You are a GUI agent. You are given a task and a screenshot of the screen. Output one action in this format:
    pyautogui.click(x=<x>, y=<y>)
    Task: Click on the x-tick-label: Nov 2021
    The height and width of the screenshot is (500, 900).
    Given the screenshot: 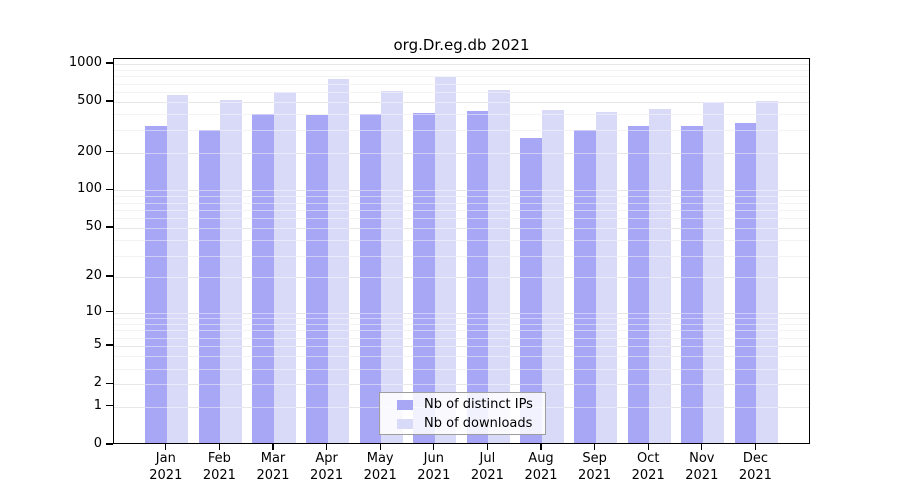 What is the action you would take?
    pyautogui.click(x=702, y=467)
    